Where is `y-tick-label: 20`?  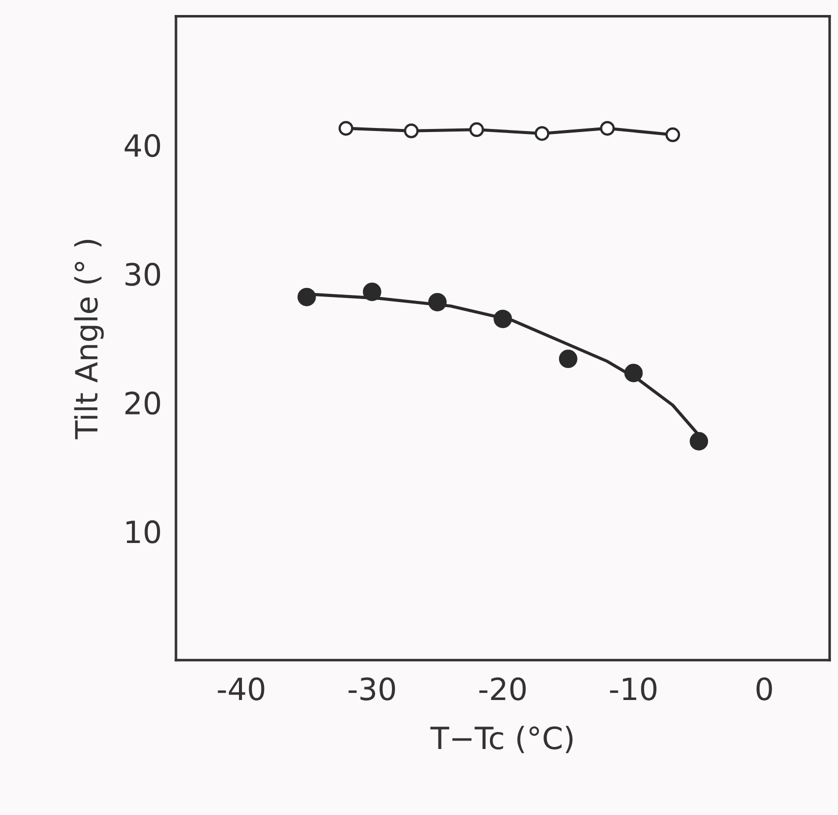 y-tick-label: 20 is located at coordinates (142, 403).